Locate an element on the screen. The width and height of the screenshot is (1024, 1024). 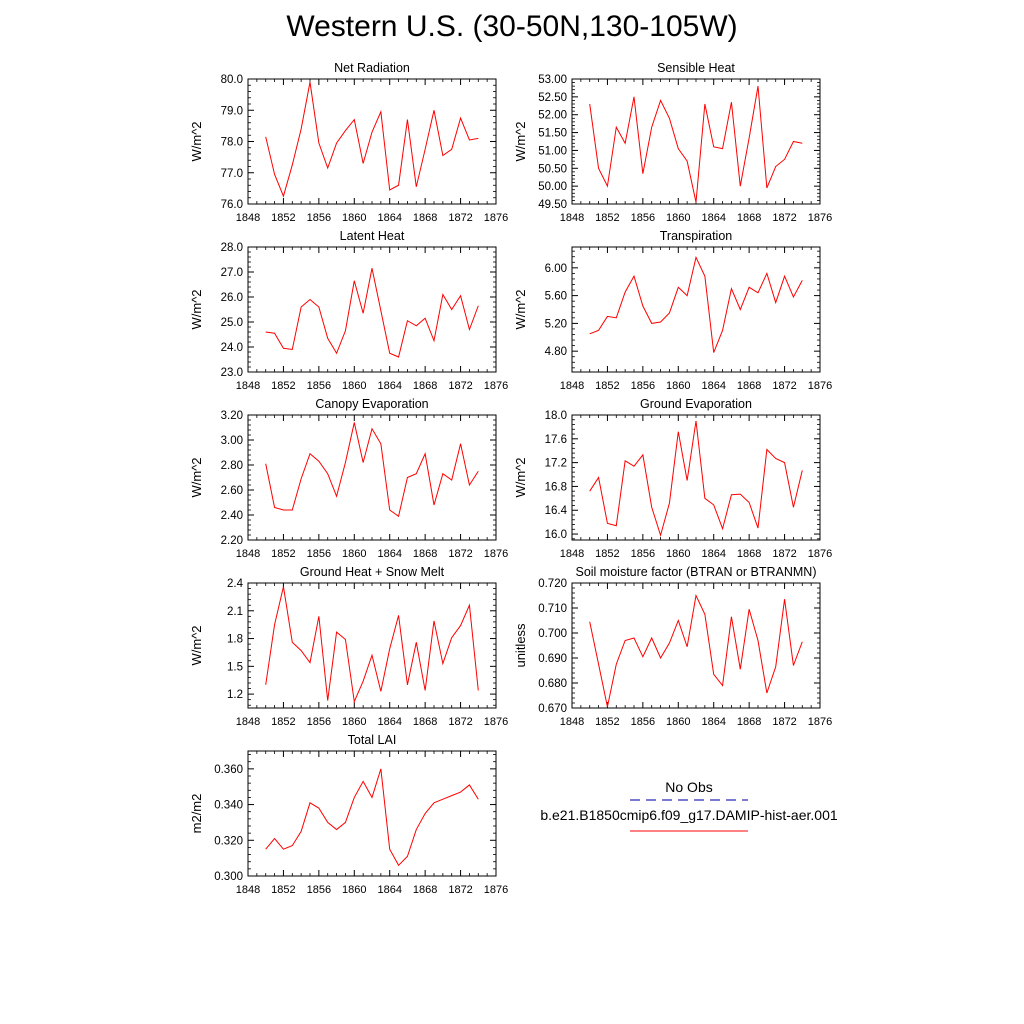
y-tick-label: 51.50 is located at coordinates (552, 134).